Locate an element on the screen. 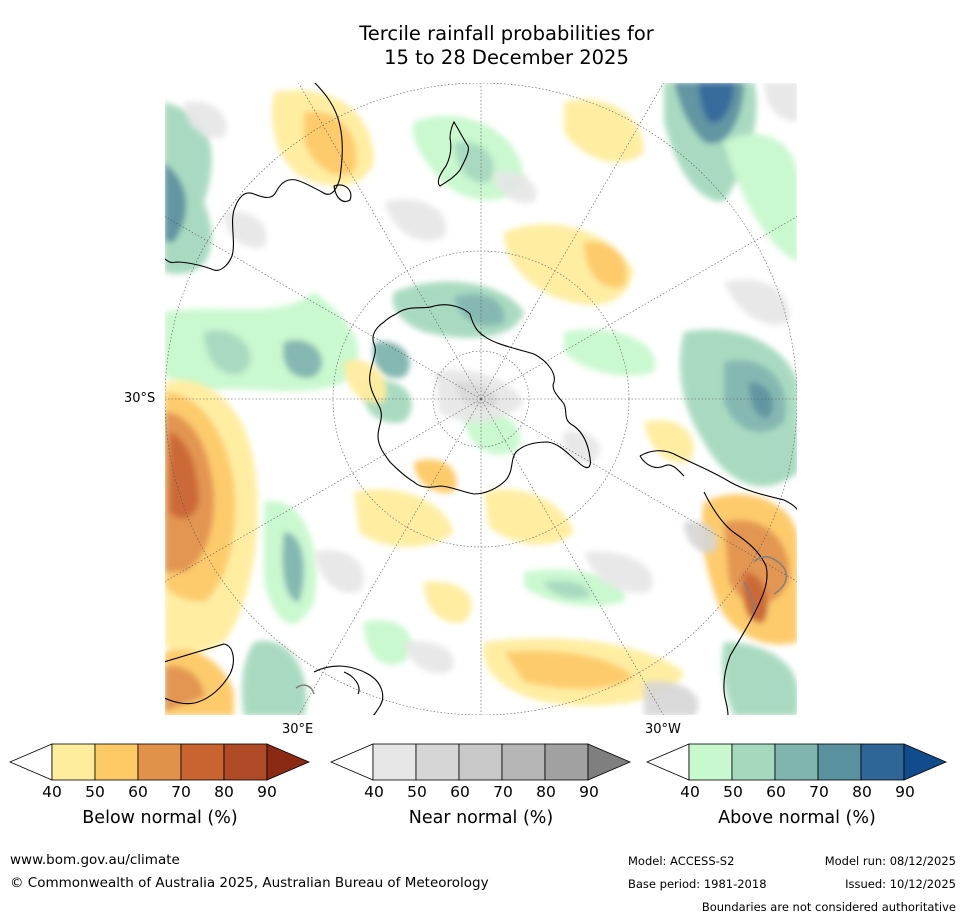  footer-website: www.bom.gov.au/climate is located at coordinates (95, 860).